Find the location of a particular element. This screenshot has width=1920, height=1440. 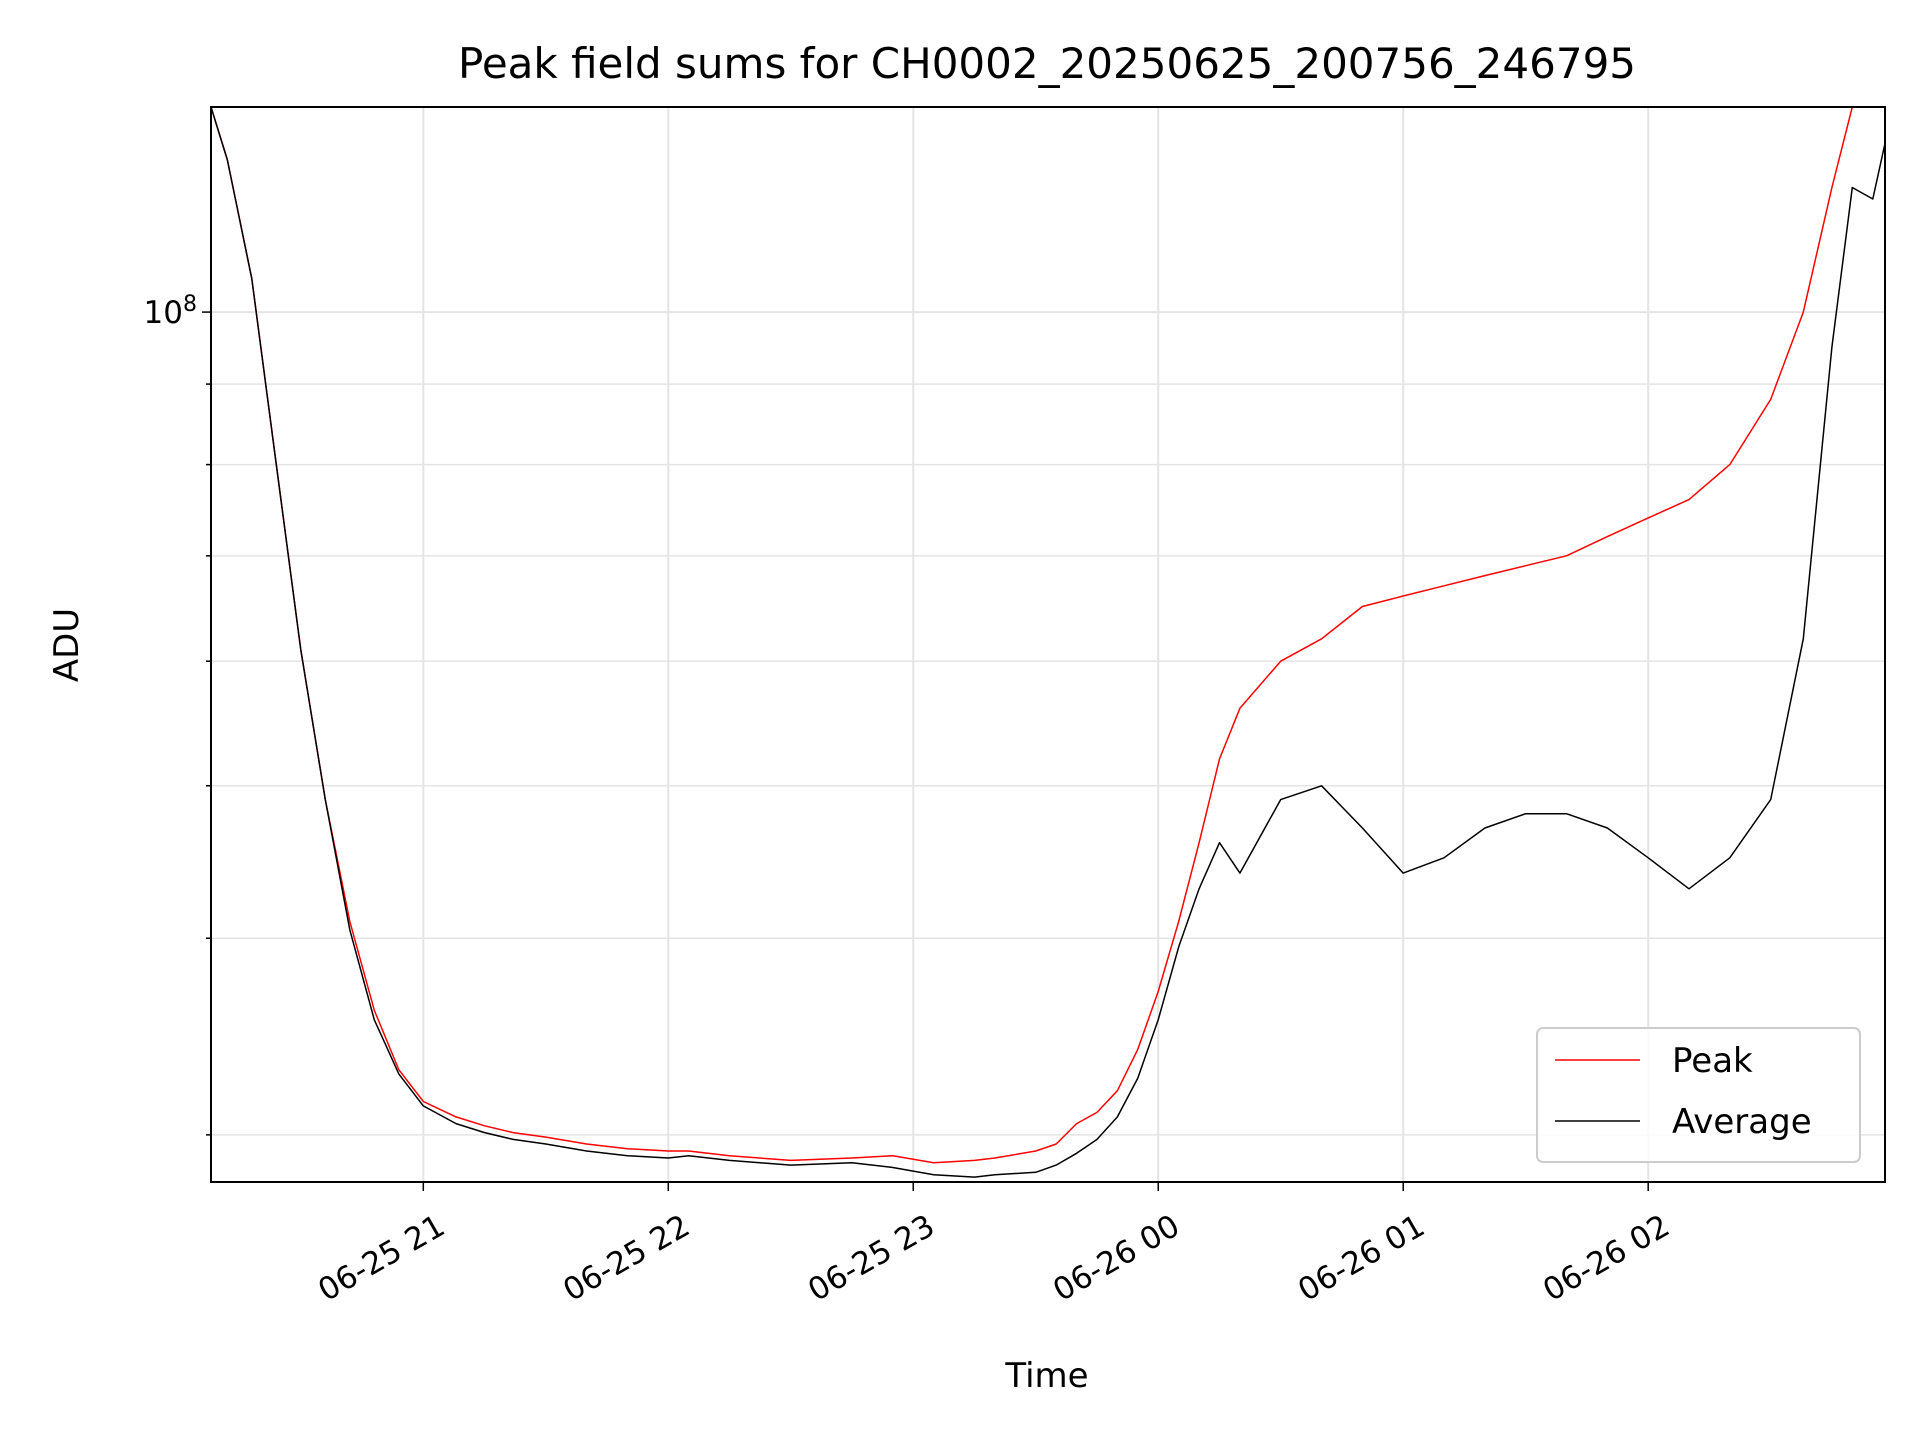

legend-average-label: Average is located at coordinates (1742, 1122).